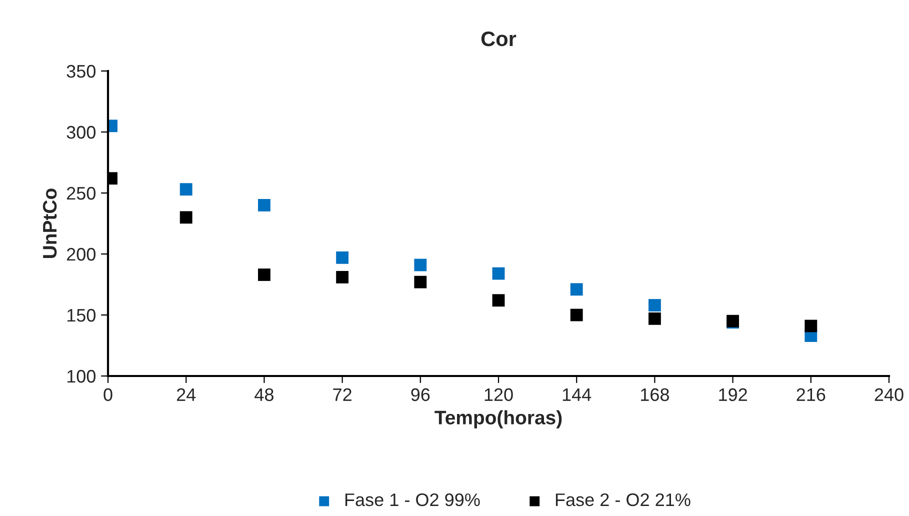 The height and width of the screenshot is (516, 909). I want to click on x-tick-label: 24, so click(186, 394).